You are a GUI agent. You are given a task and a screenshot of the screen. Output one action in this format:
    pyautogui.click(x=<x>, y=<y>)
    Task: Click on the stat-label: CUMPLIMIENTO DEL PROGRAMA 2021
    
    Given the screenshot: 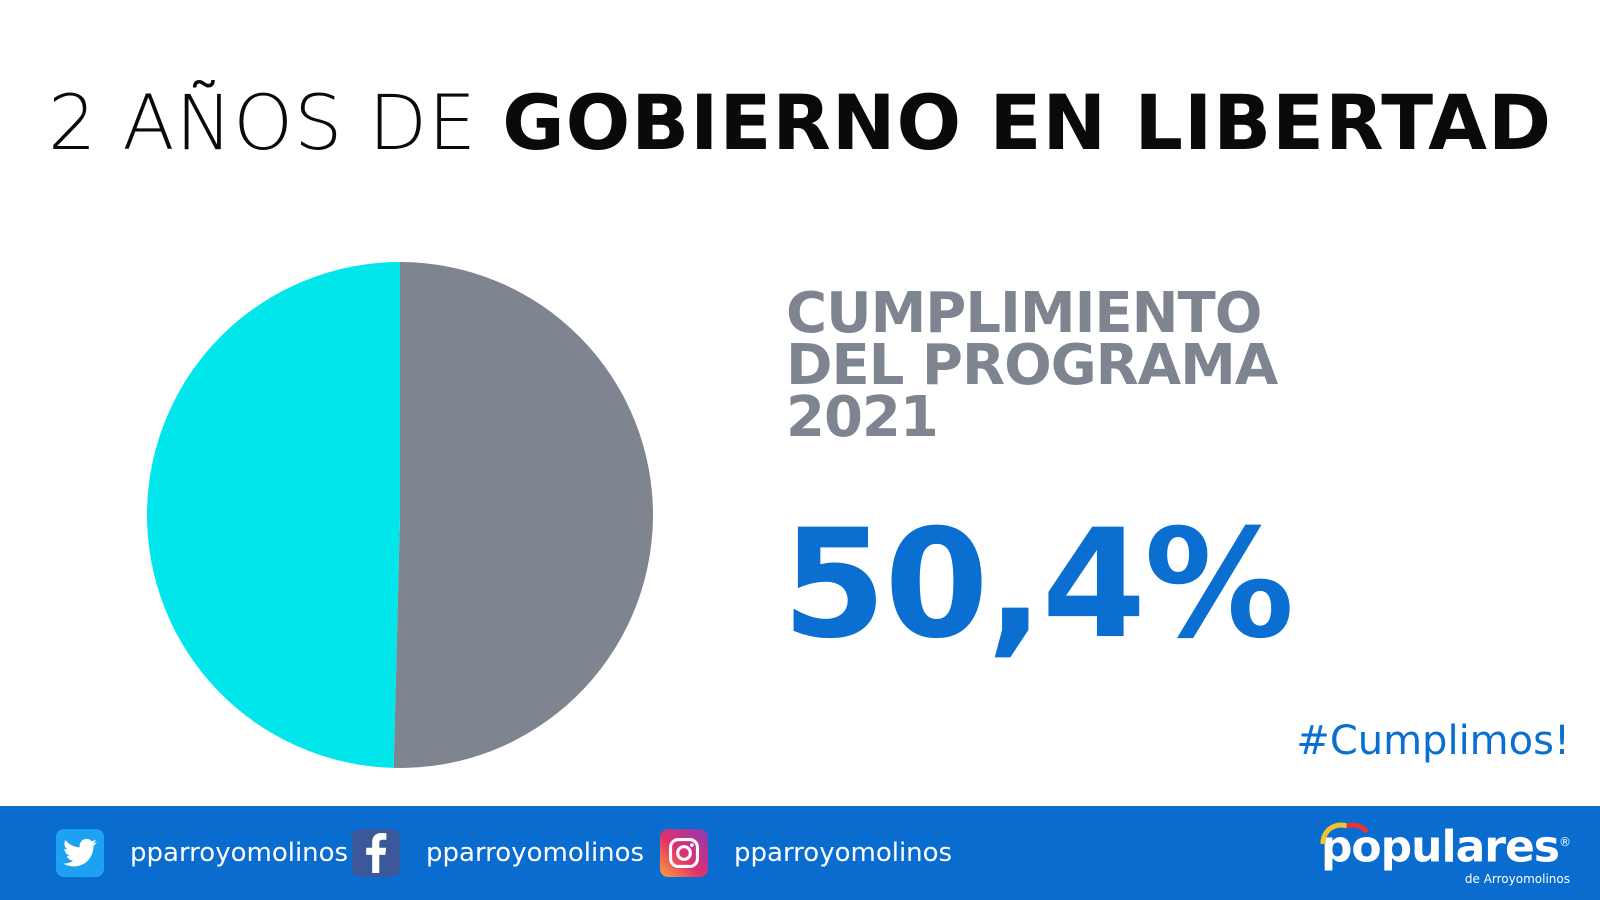 What is the action you would take?
    pyautogui.click(x=1032, y=365)
    